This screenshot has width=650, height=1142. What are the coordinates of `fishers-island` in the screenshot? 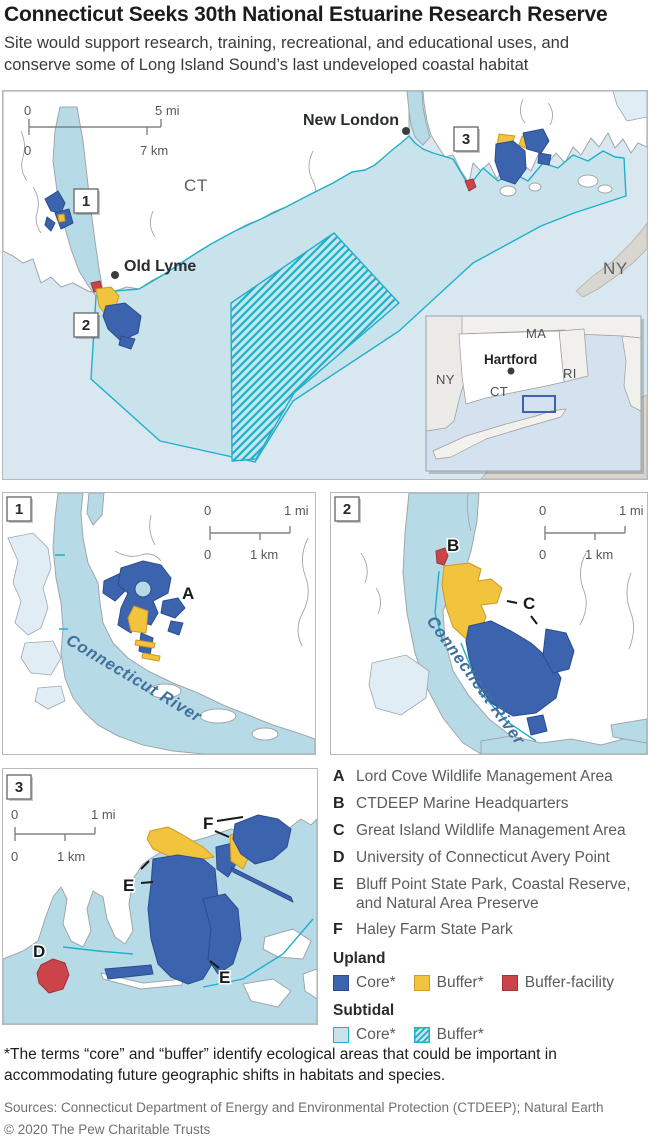 It's located at (611, 260).